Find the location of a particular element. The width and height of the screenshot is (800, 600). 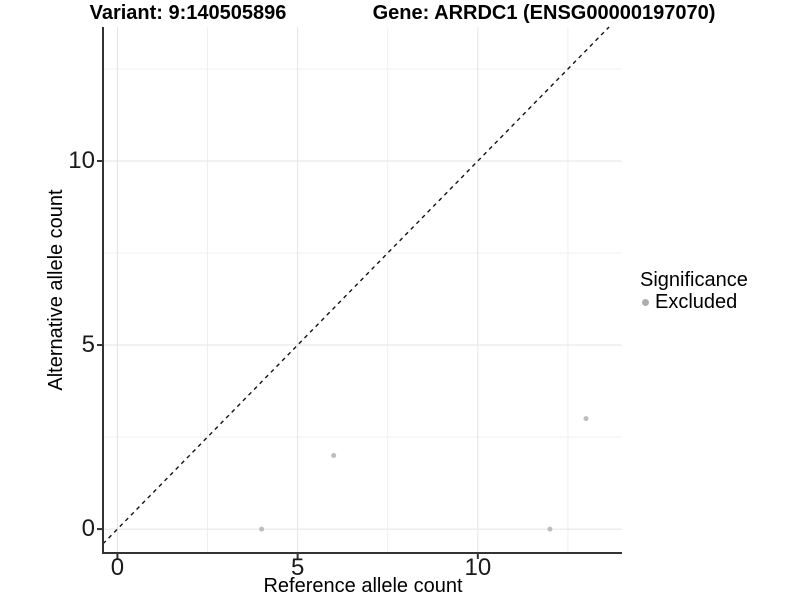

legend-item-excluded: Excluded is located at coordinates (694, 302).